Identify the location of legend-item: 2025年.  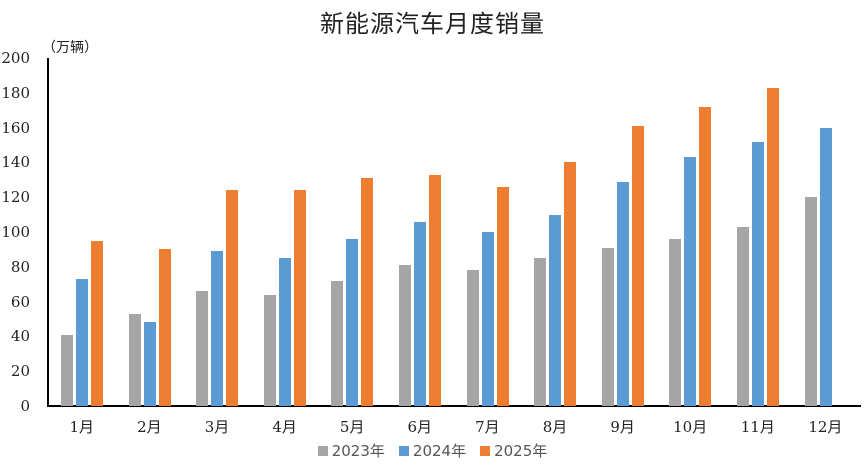
(513, 450).